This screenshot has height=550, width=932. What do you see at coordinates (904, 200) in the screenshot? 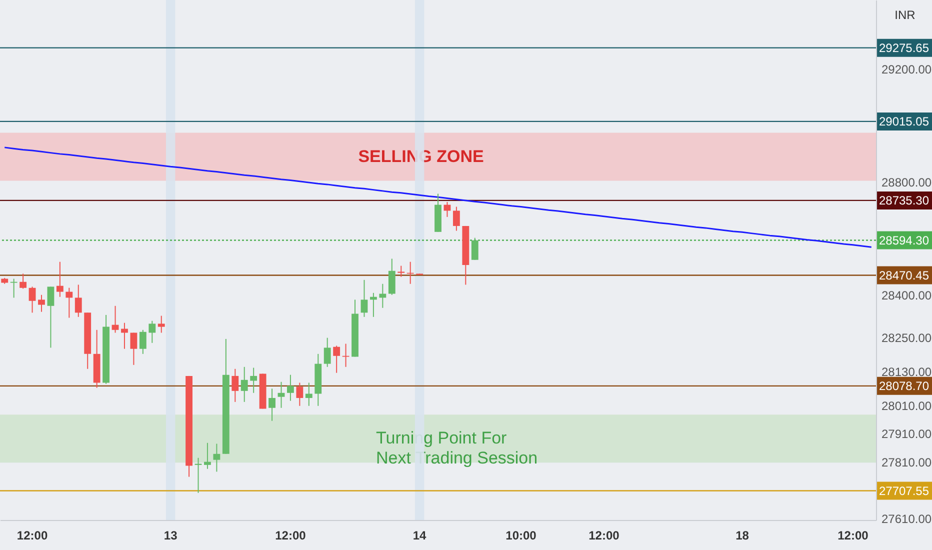
I see `ref-line-label: 28735.30` at bounding box center [904, 200].